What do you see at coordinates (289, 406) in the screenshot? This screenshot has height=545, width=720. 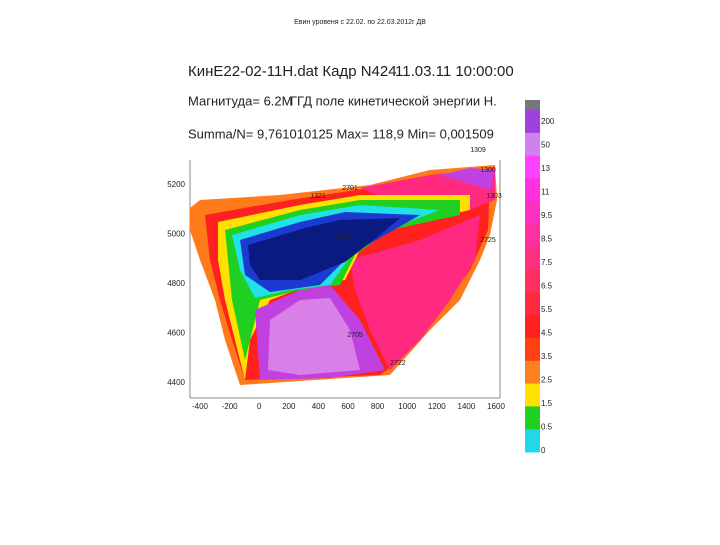 I see `x-tick-label: 200` at bounding box center [289, 406].